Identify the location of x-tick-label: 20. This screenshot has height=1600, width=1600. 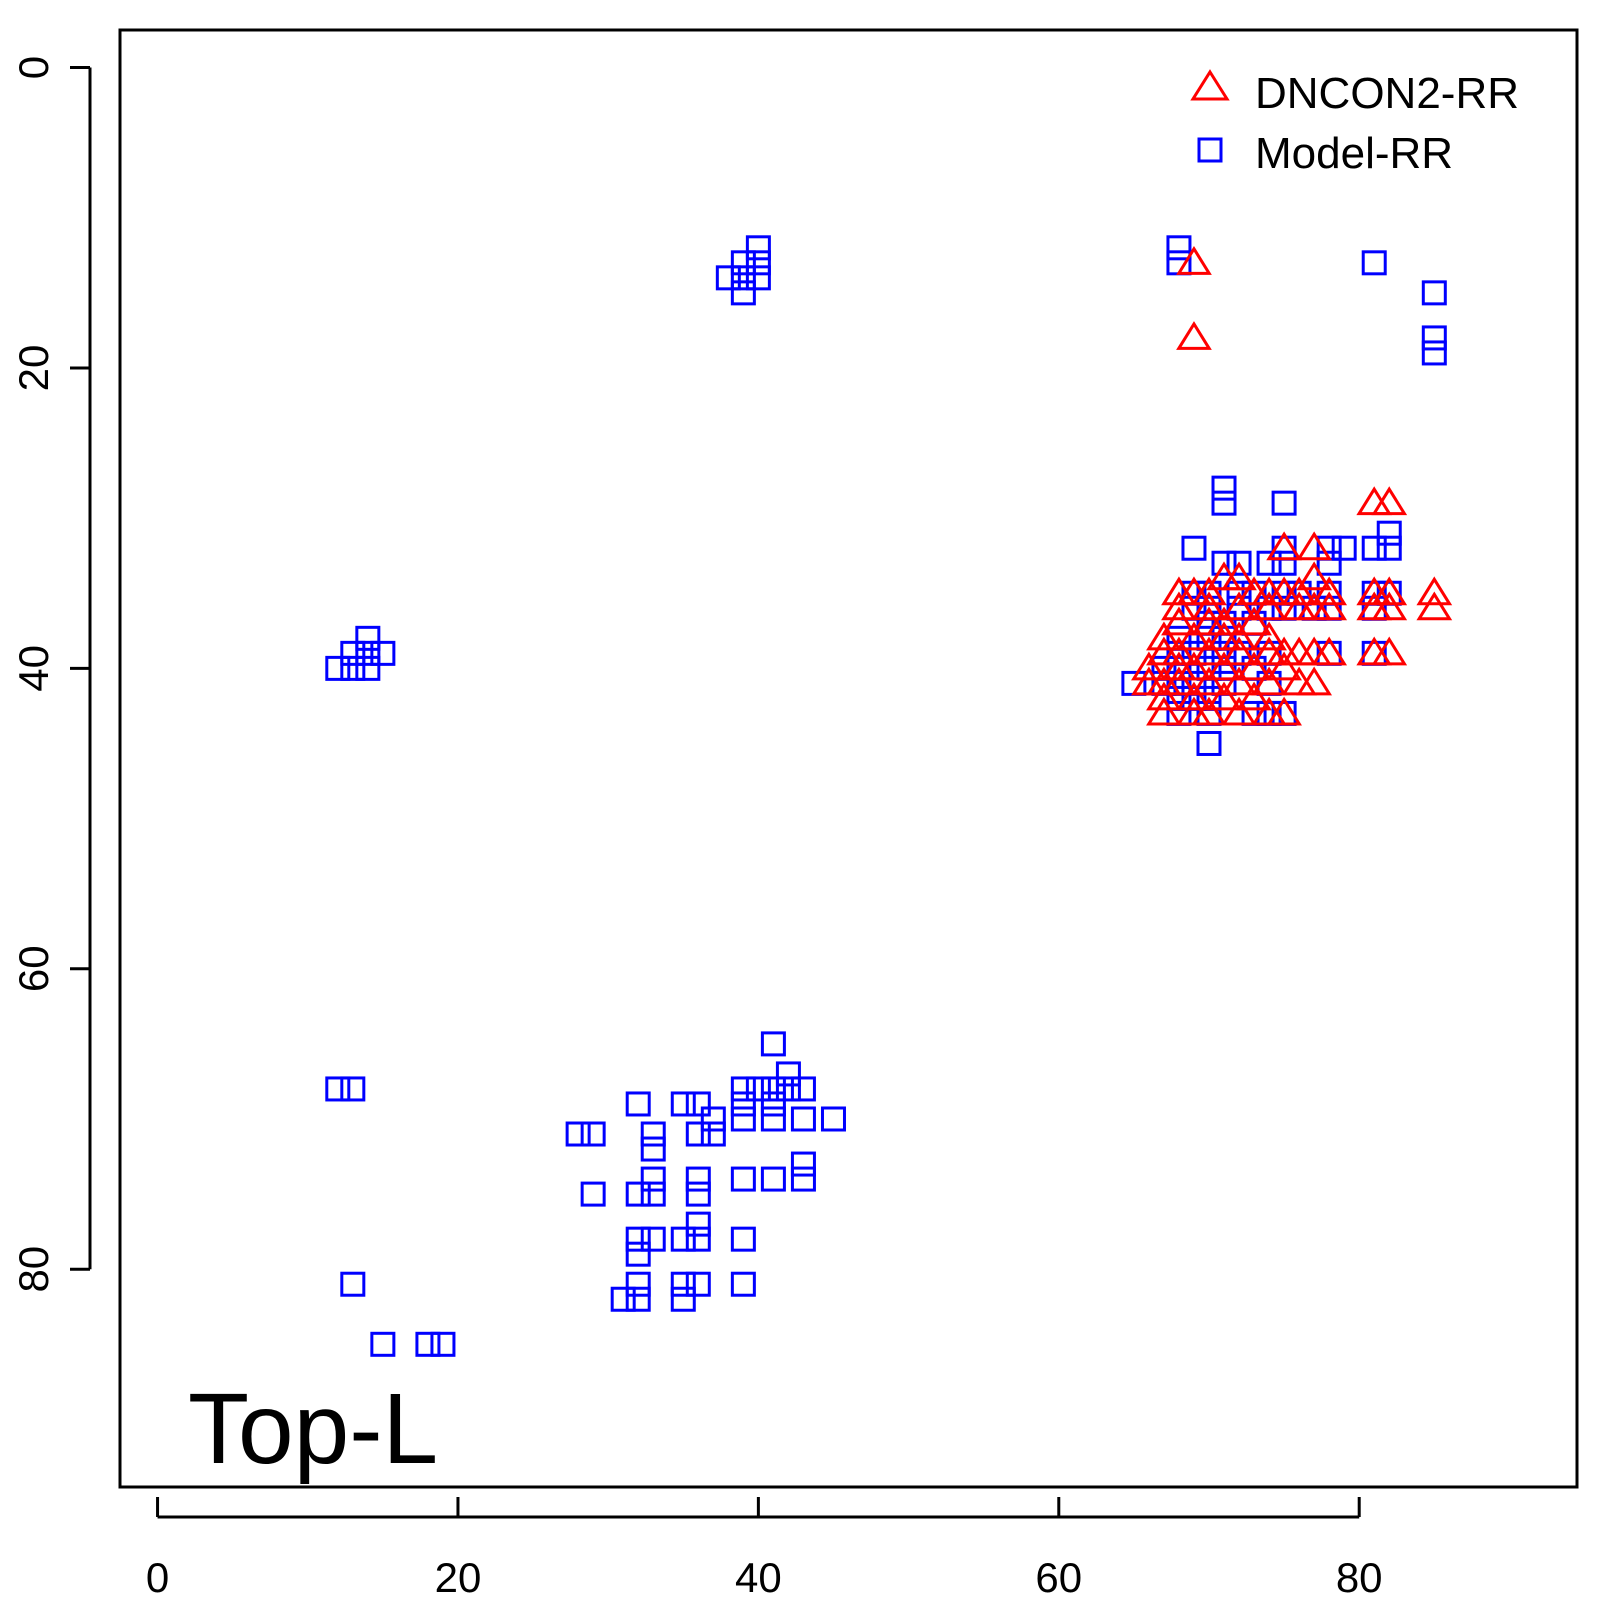
(458, 1577).